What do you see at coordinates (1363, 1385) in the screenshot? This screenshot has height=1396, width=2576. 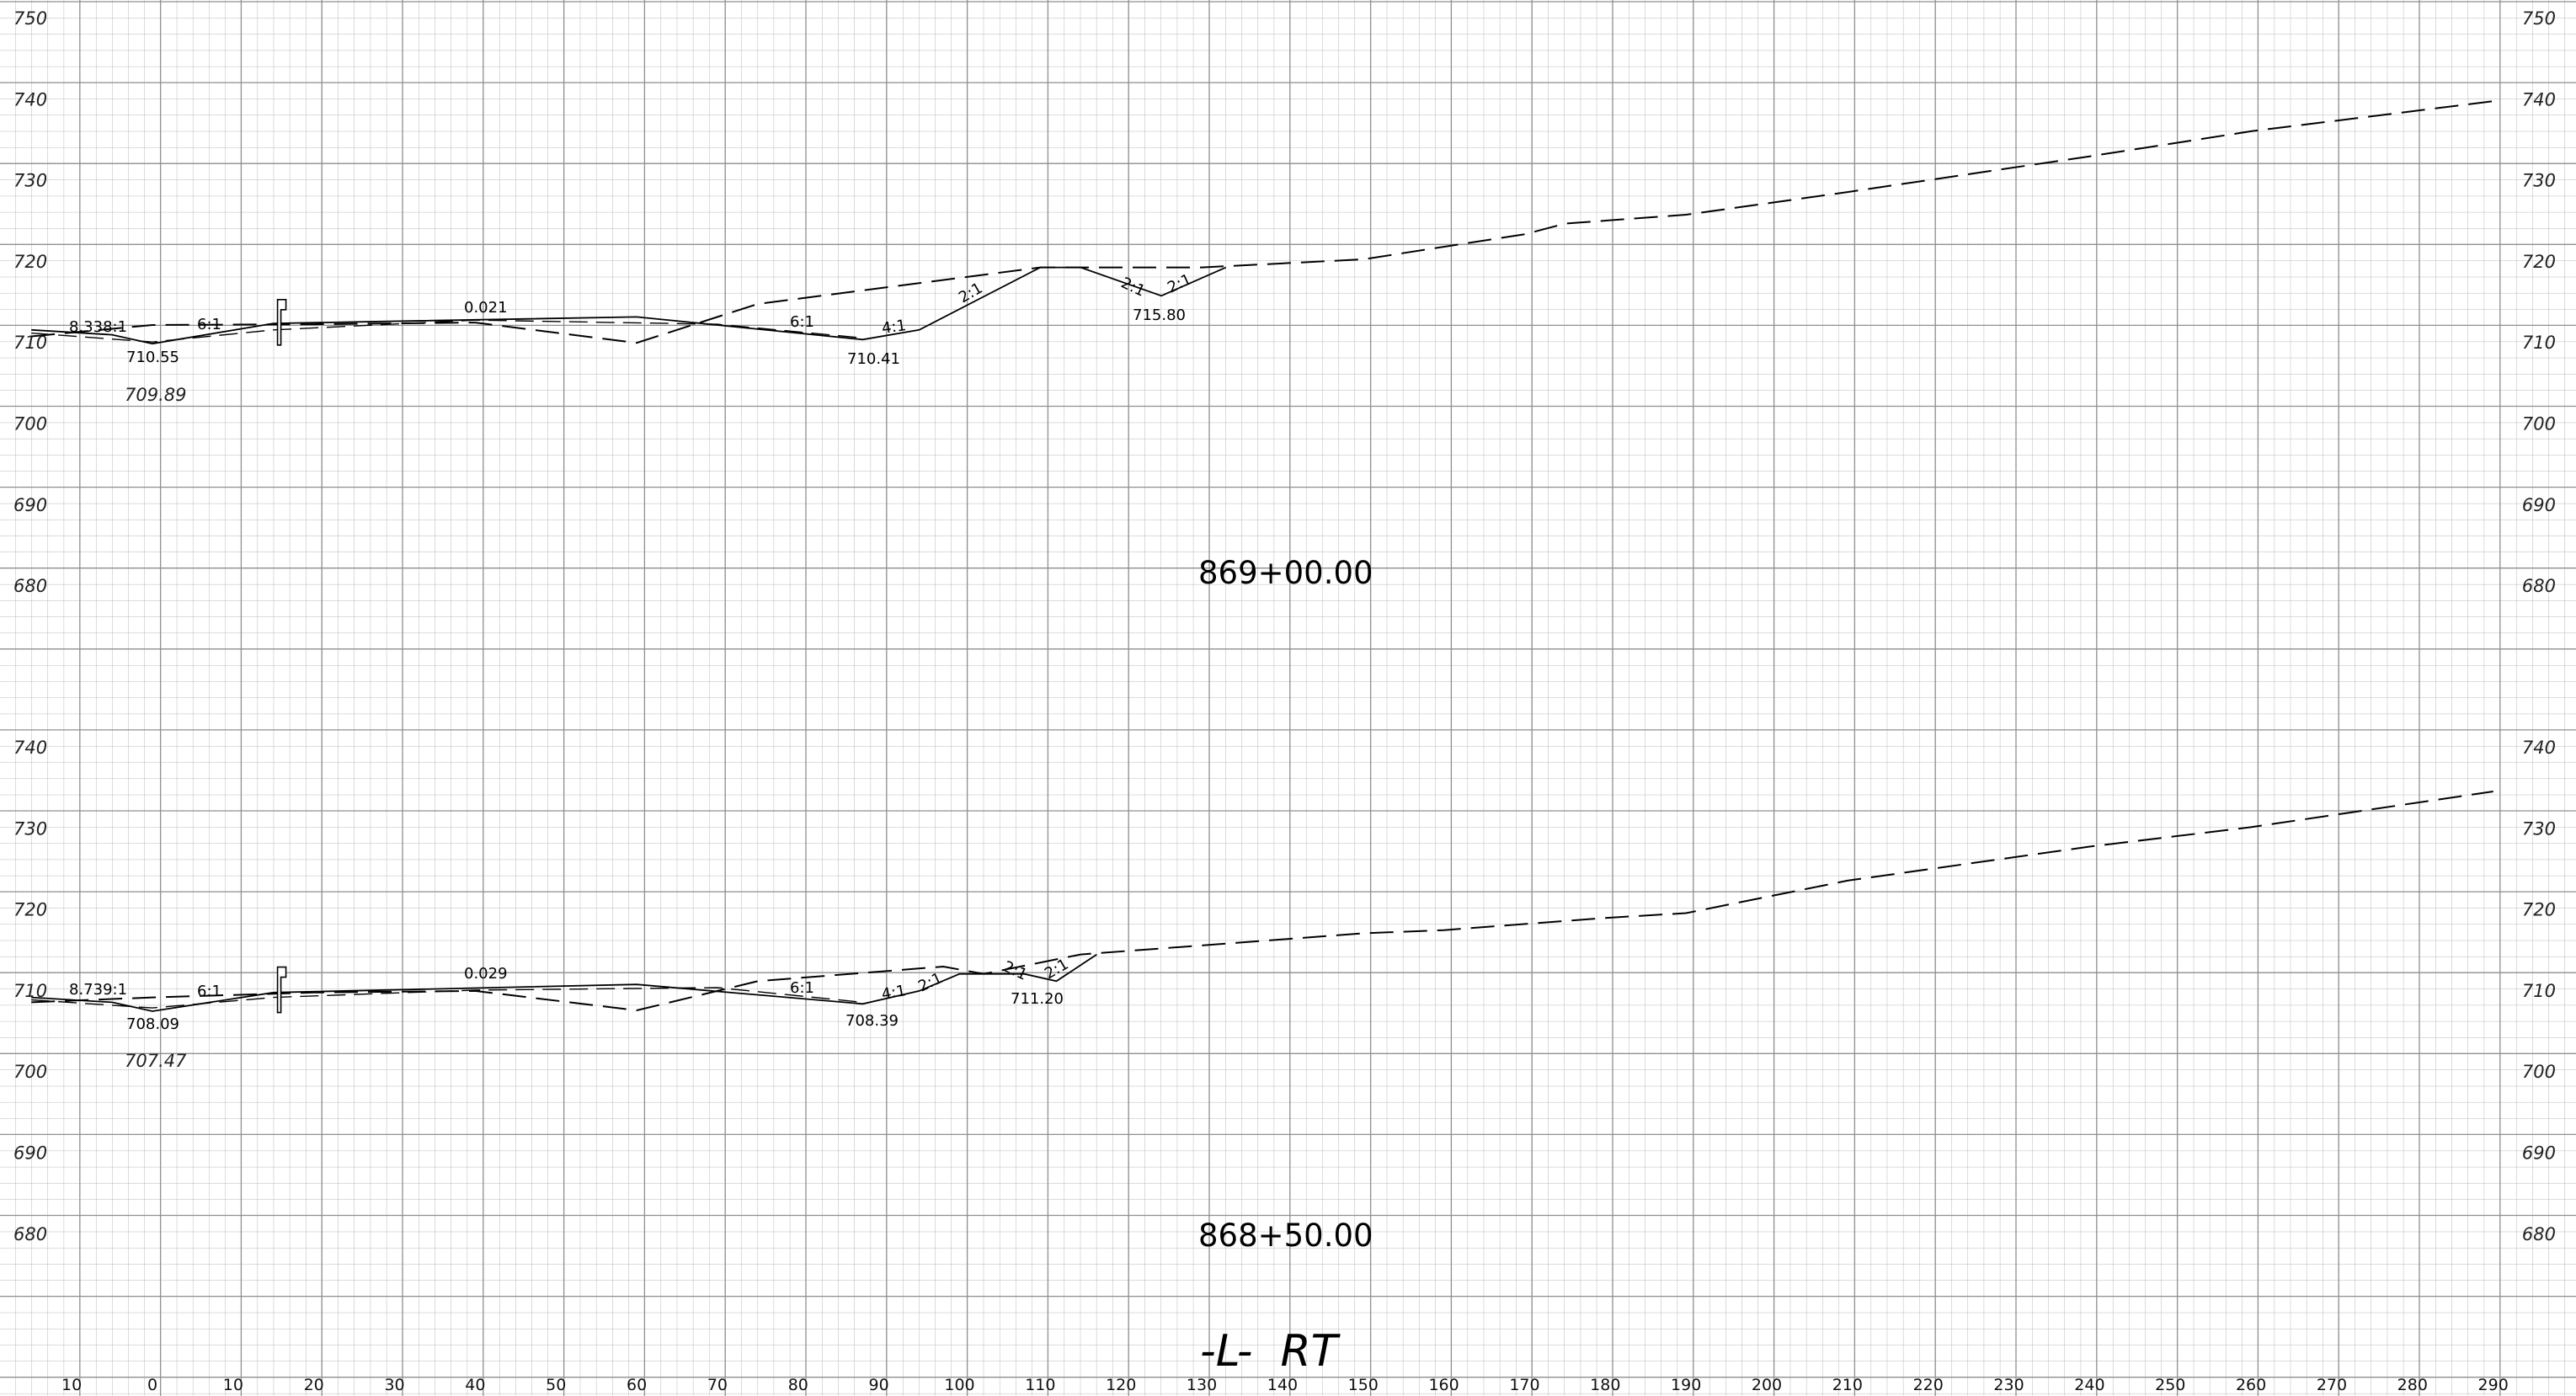 I see `offset-tick-label: 150` at bounding box center [1363, 1385].